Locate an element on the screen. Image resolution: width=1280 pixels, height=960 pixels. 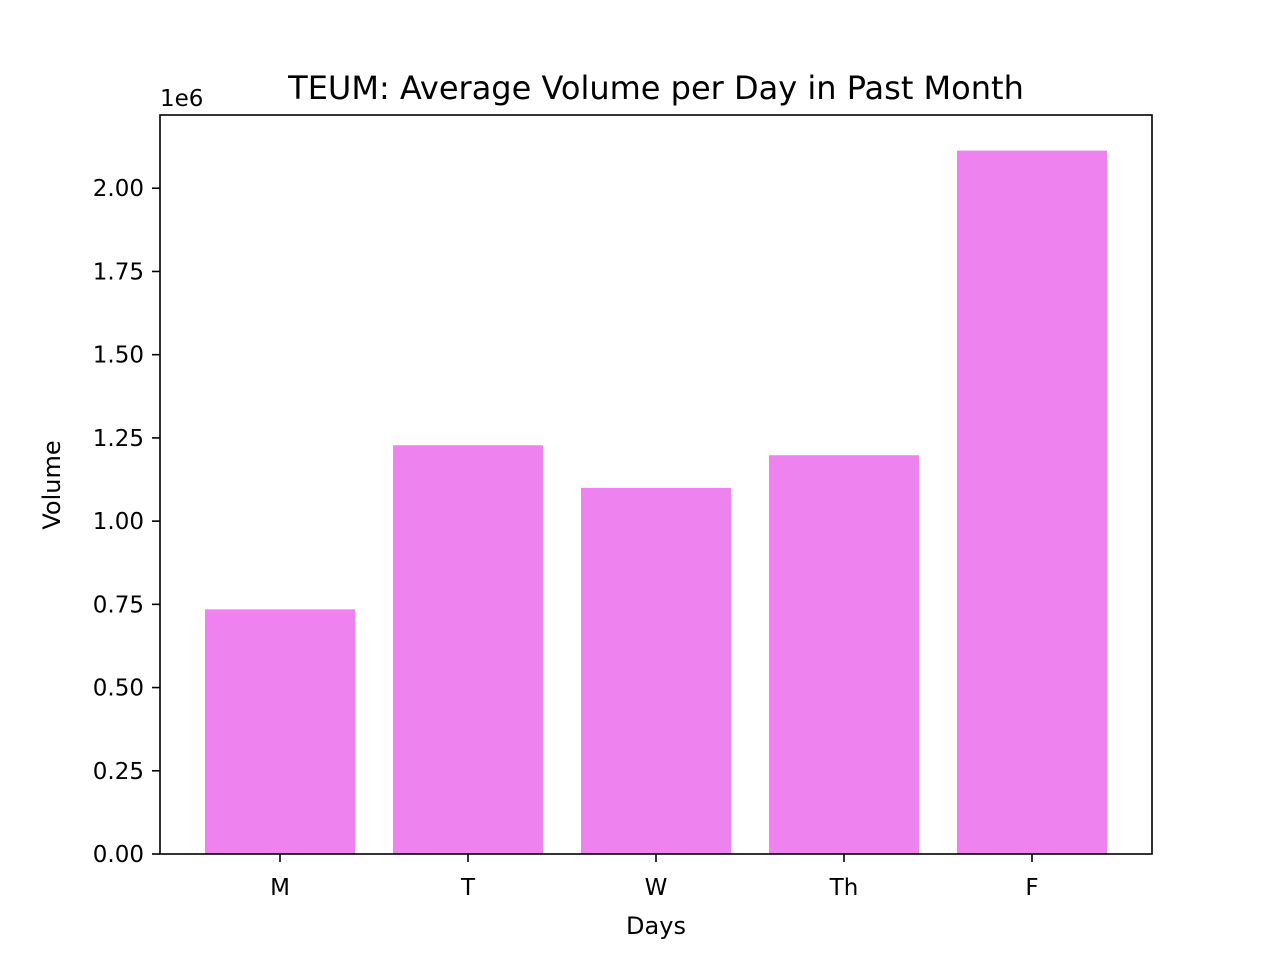
y-tick-label: 2.00 is located at coordinates (118, 189).